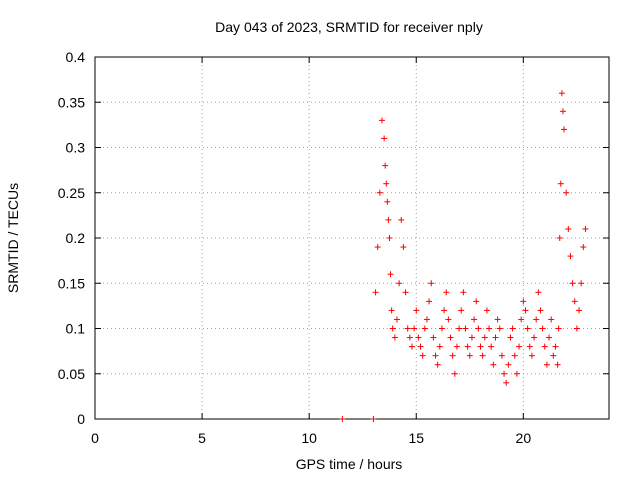 The width and height of the screenshot is (640, 480). I want to click on y-tick-label: 0.4, so click(76, 57).